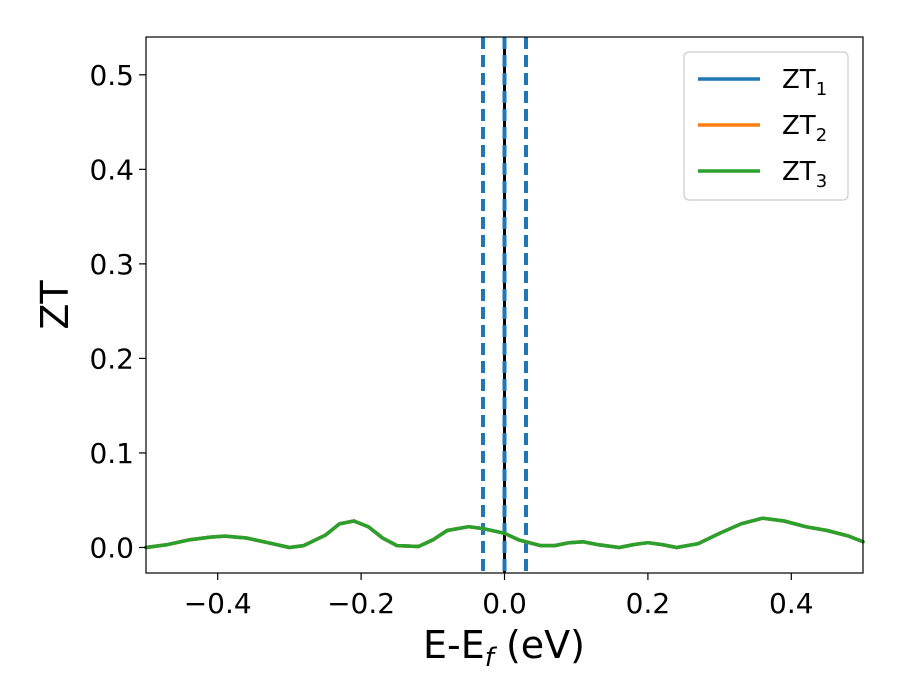  I want to click on x-axis-ticks: −0.4 −0.2 0.0 0.2 0.4, so click(499, 596).